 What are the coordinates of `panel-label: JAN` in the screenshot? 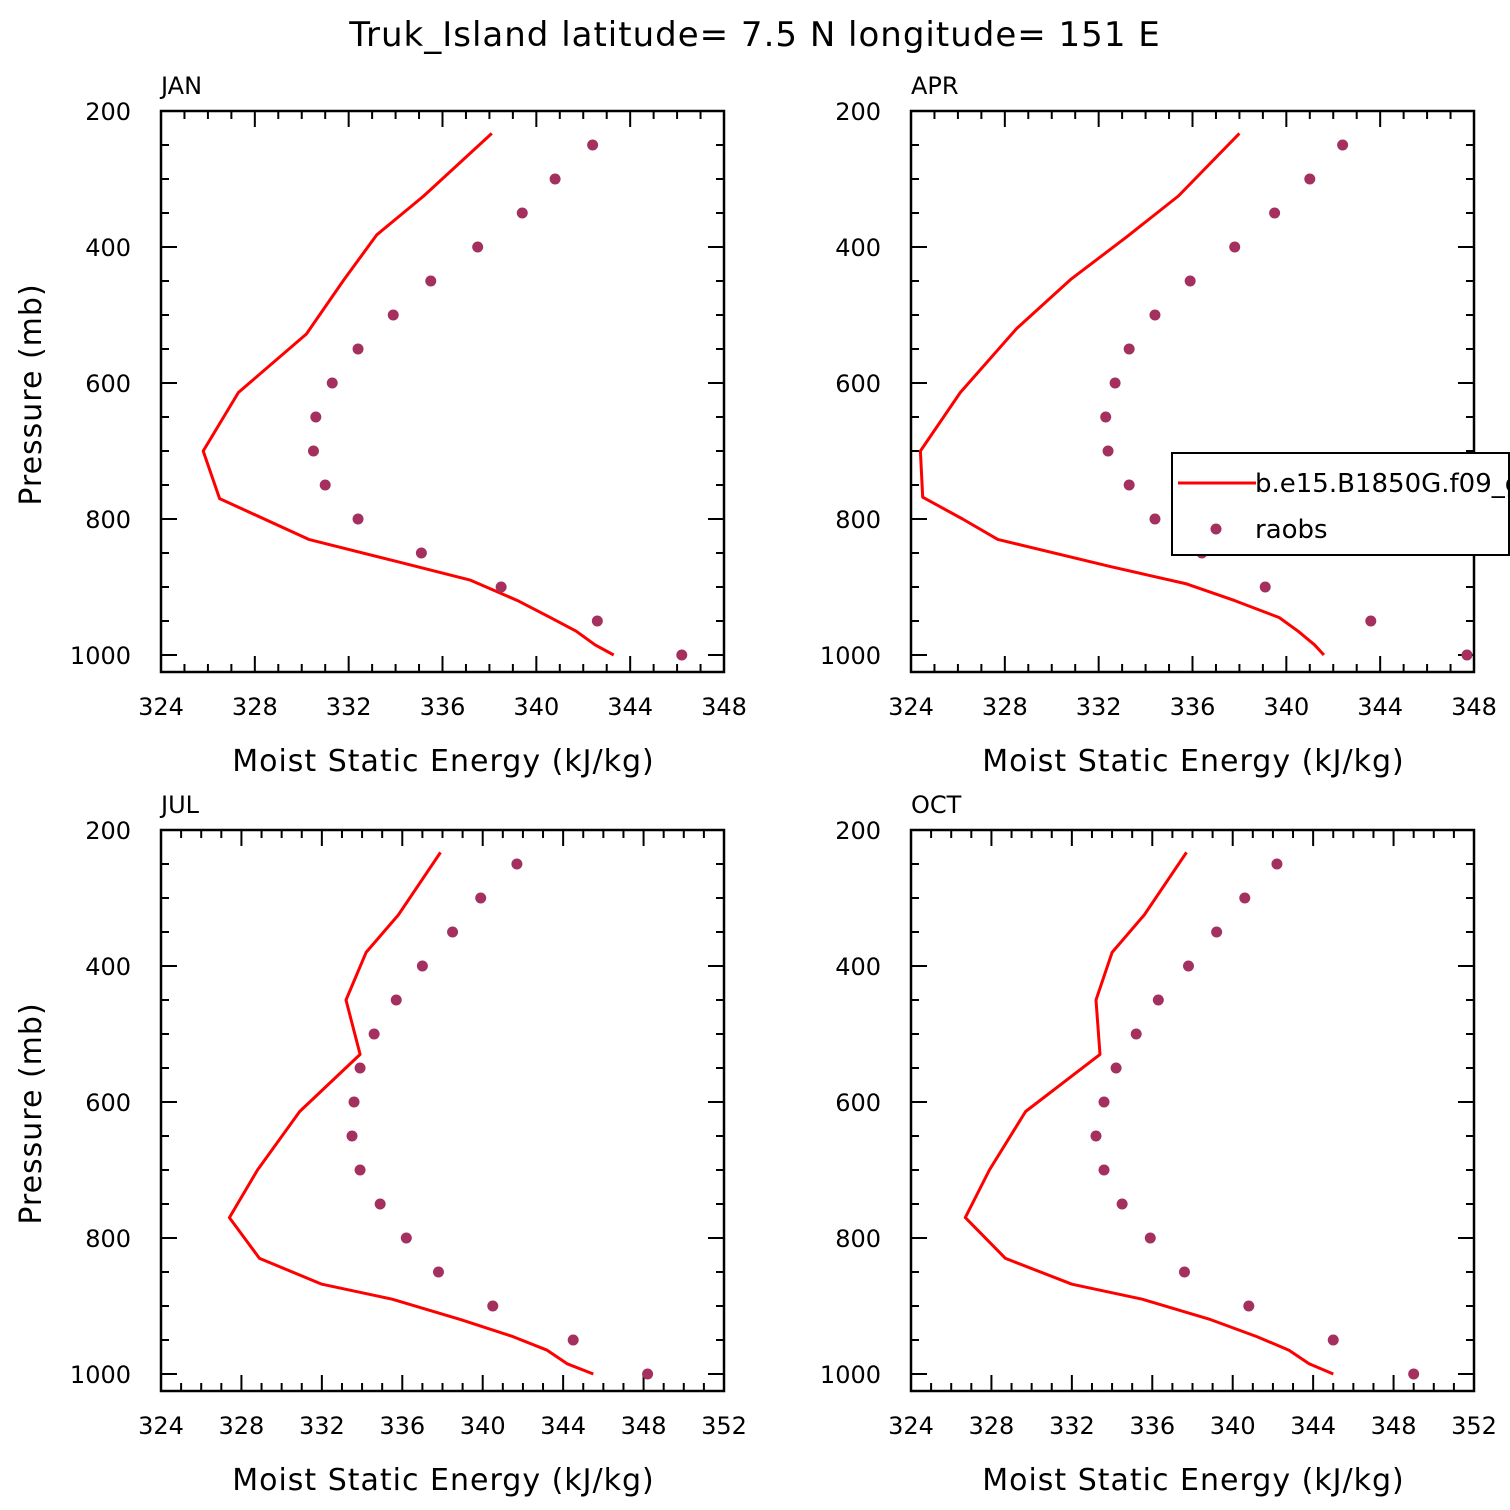 It's located at (180, 86).